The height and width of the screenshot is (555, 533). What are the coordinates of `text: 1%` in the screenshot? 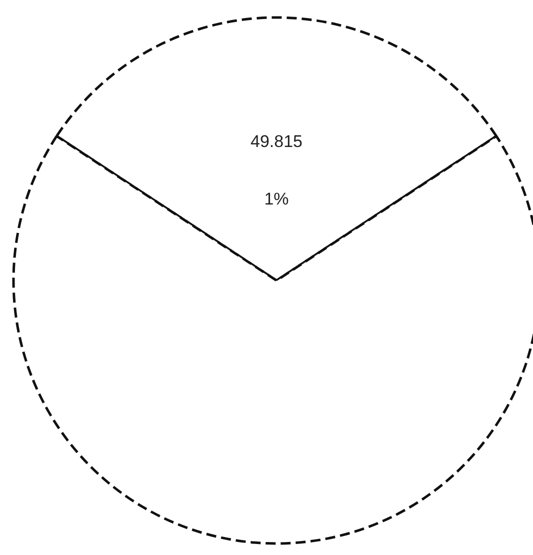 It's located at (276, 198).